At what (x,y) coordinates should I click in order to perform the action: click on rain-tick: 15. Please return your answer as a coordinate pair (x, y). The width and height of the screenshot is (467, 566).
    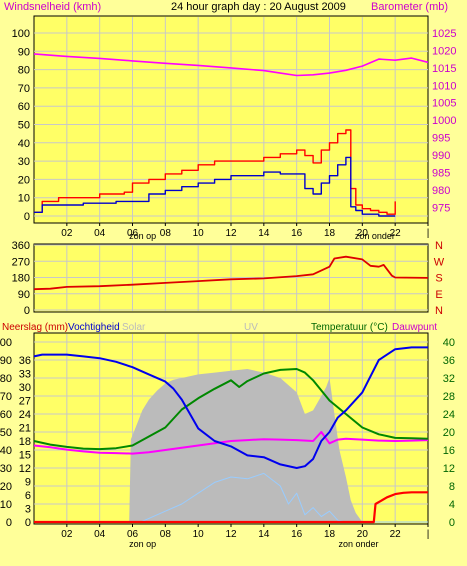
    Looking at the image, I should click on (25, 456).